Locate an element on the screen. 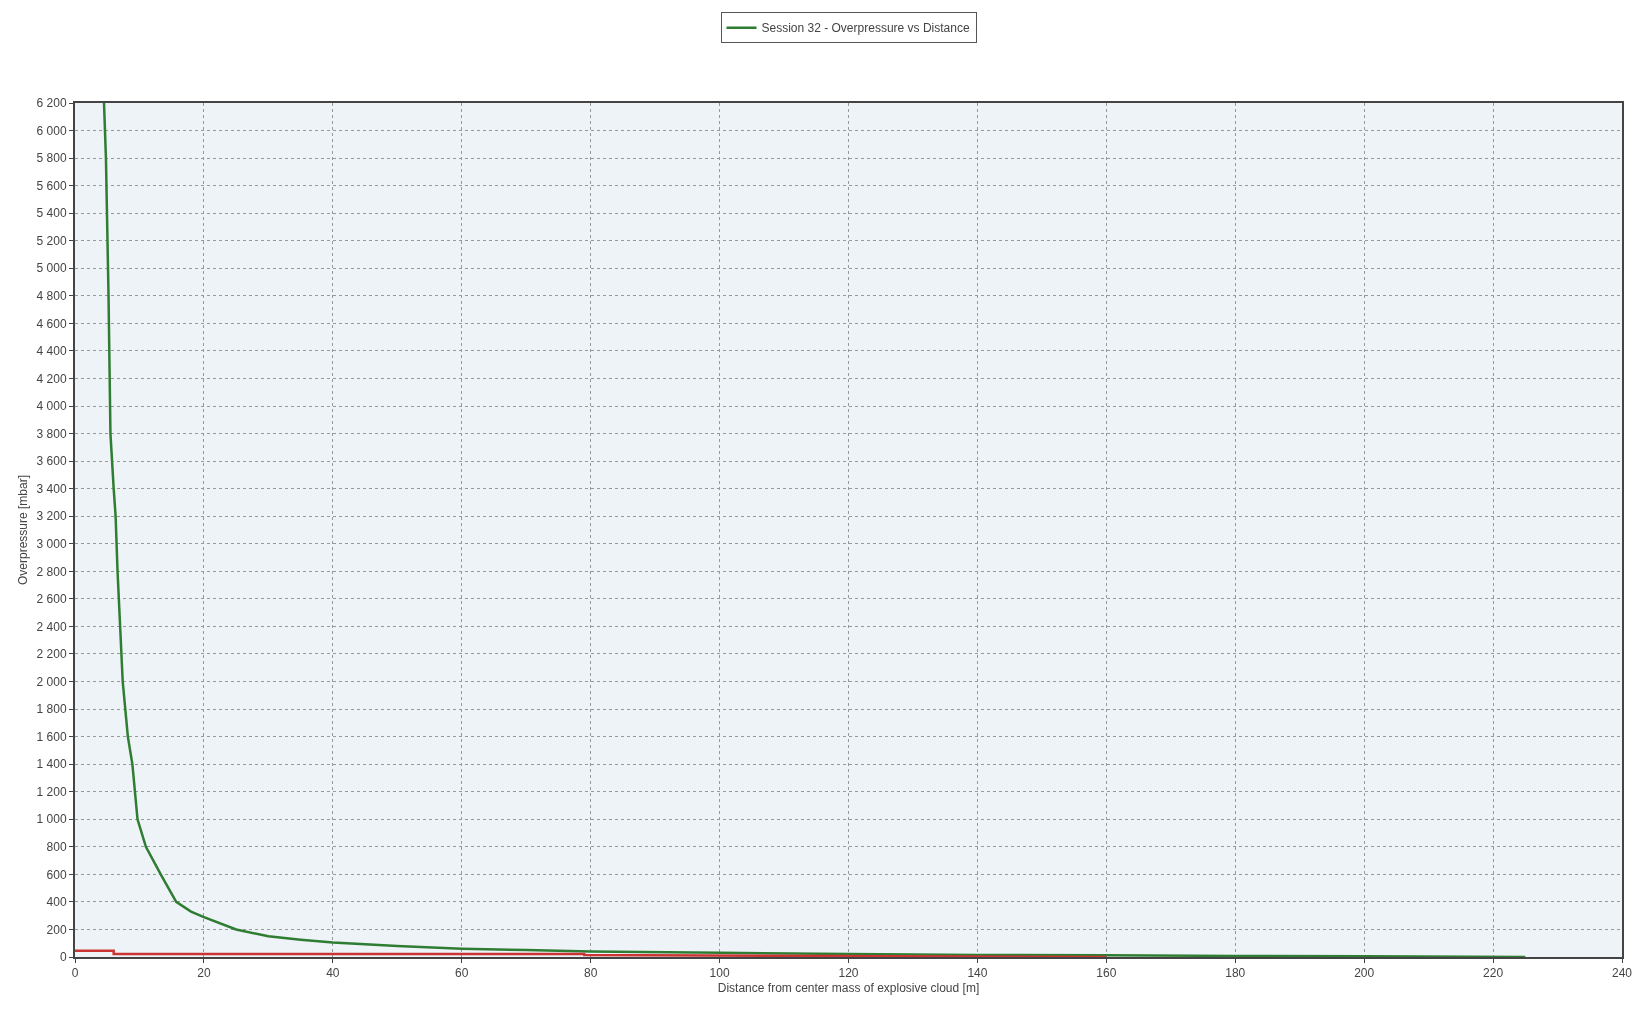 The height and width of the screenshot is (1017, 1637). y-tick-label: 4 000 is located at coordinates (51, 406).